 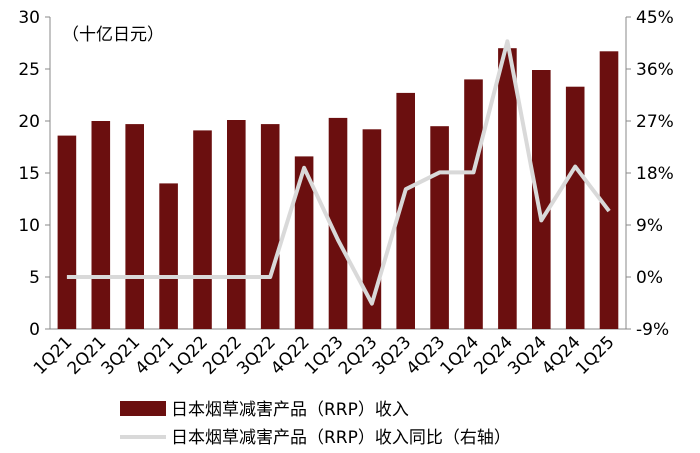 What do you see at coordinates (541, 199) in the screenshot?
I see `bar-3Q24` at bounding box center [541, 199].